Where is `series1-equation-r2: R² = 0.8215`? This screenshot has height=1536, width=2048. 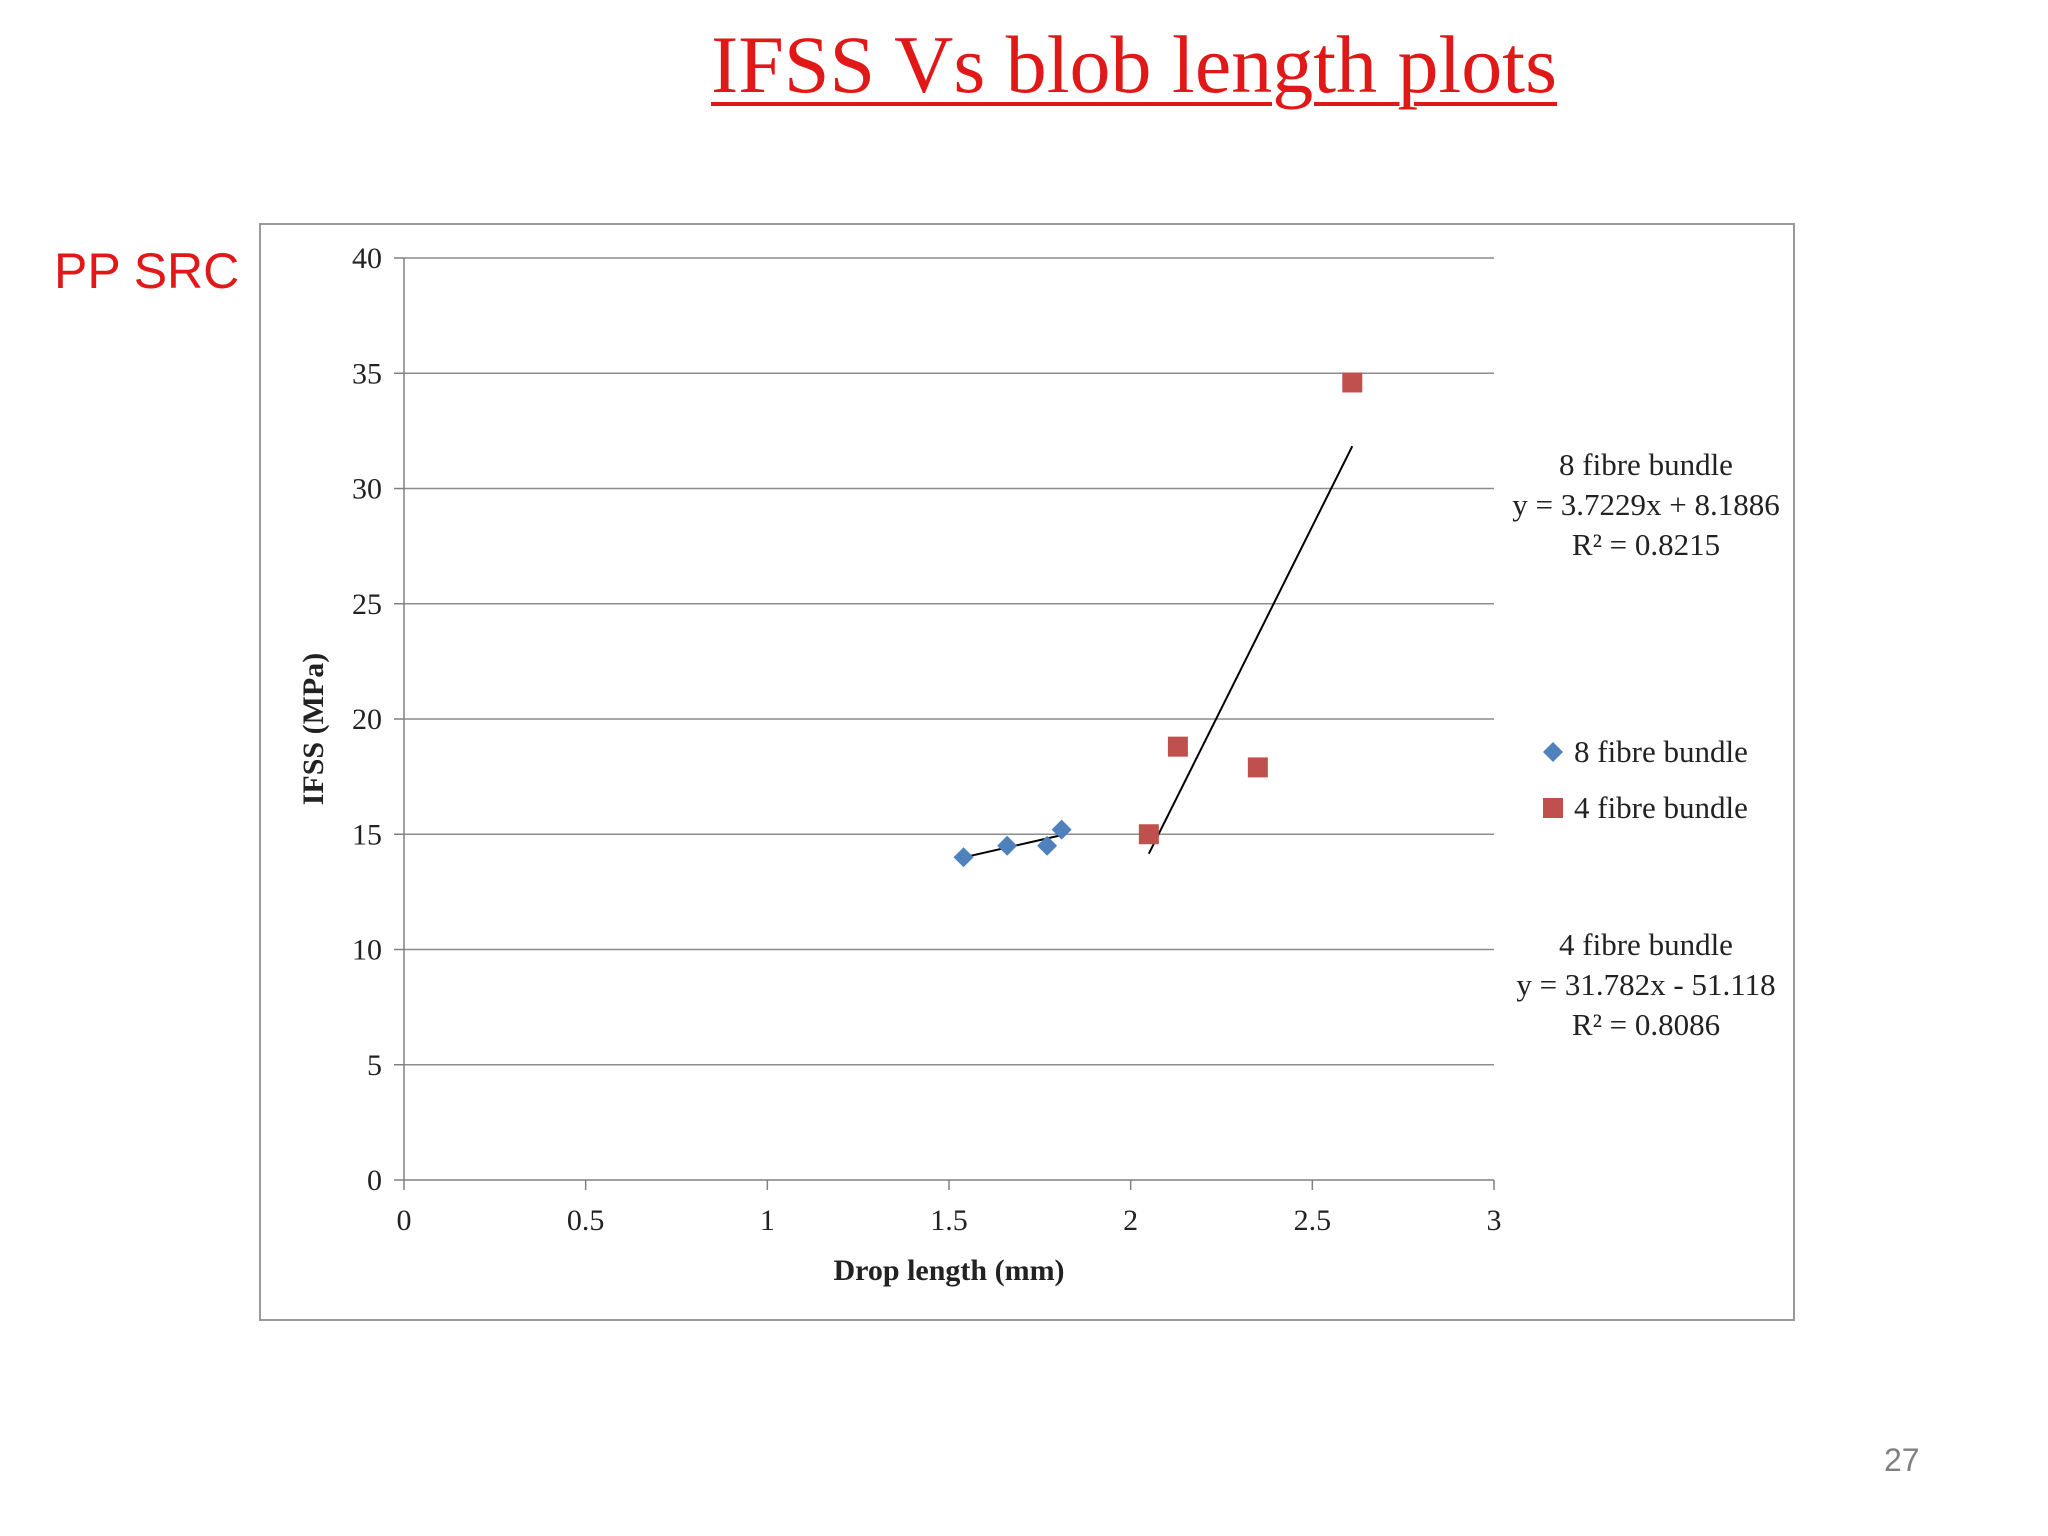 series1-equation-r2: R² = 0.8215 is located at coordinates (1646, 544).